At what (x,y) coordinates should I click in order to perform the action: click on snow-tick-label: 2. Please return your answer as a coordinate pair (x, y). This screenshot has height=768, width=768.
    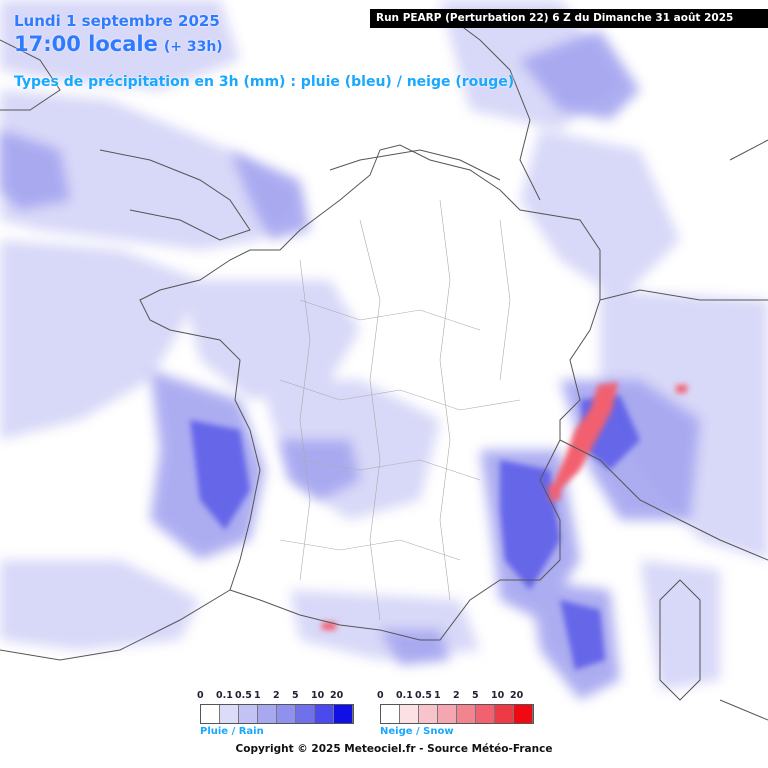
    Looking at the image, I should click on (456, 695).